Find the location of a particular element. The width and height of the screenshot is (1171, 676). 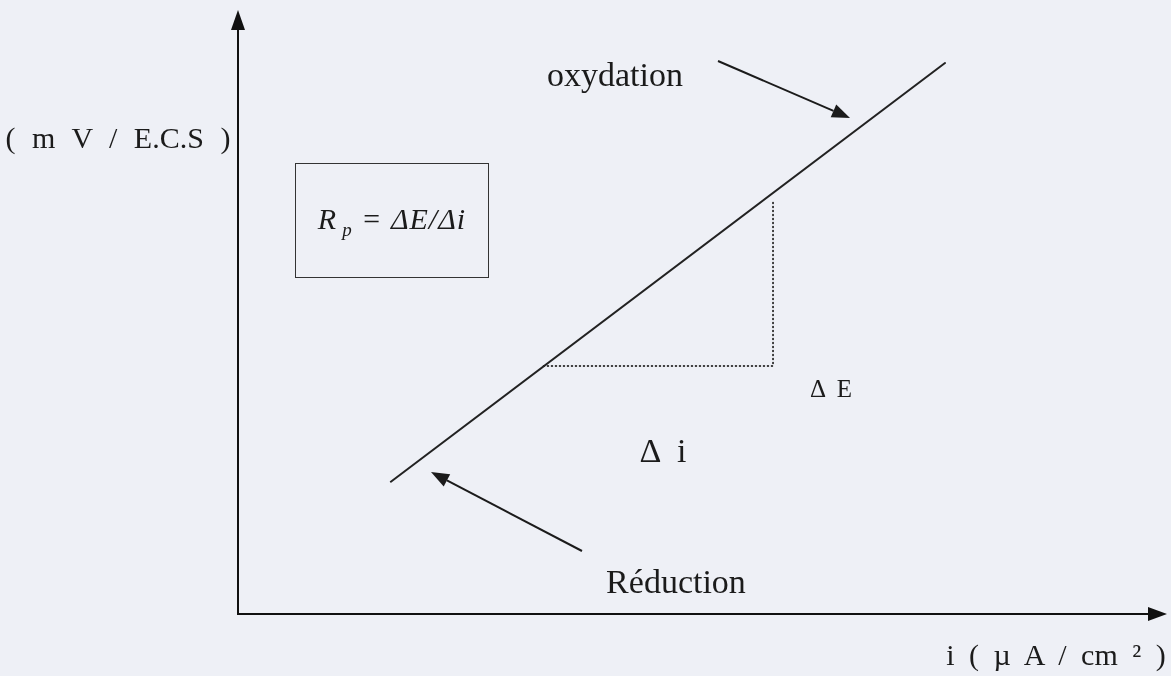

annotation: Δ i is located at coordinates (663, 450).